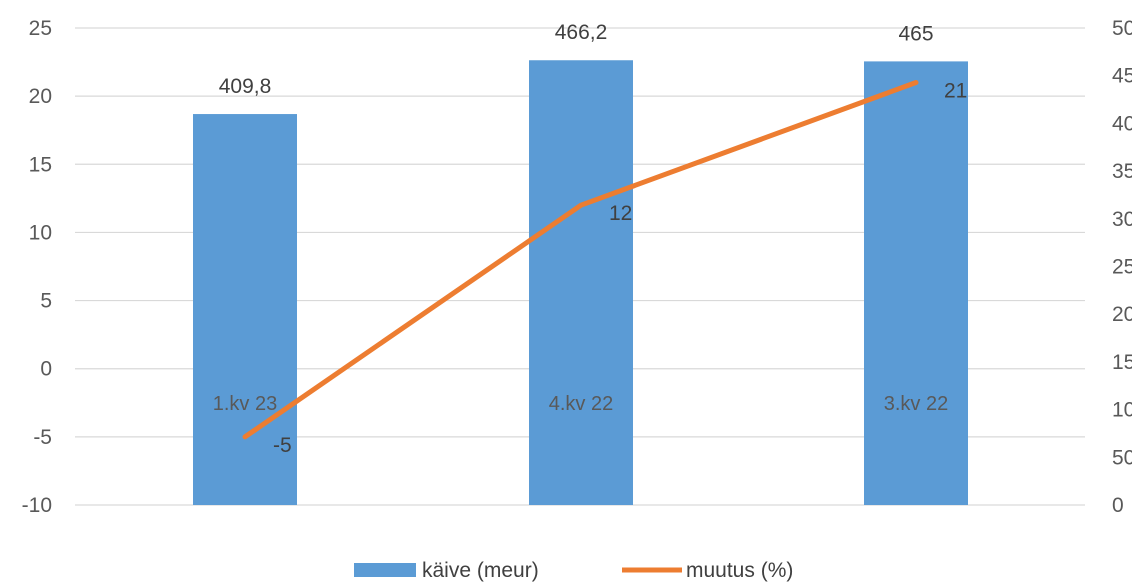 The image size is (1132, 585). Describe the element at coordinates (581, 32) in the screenshot. I see `bar-data-label: 466,2` at that location.